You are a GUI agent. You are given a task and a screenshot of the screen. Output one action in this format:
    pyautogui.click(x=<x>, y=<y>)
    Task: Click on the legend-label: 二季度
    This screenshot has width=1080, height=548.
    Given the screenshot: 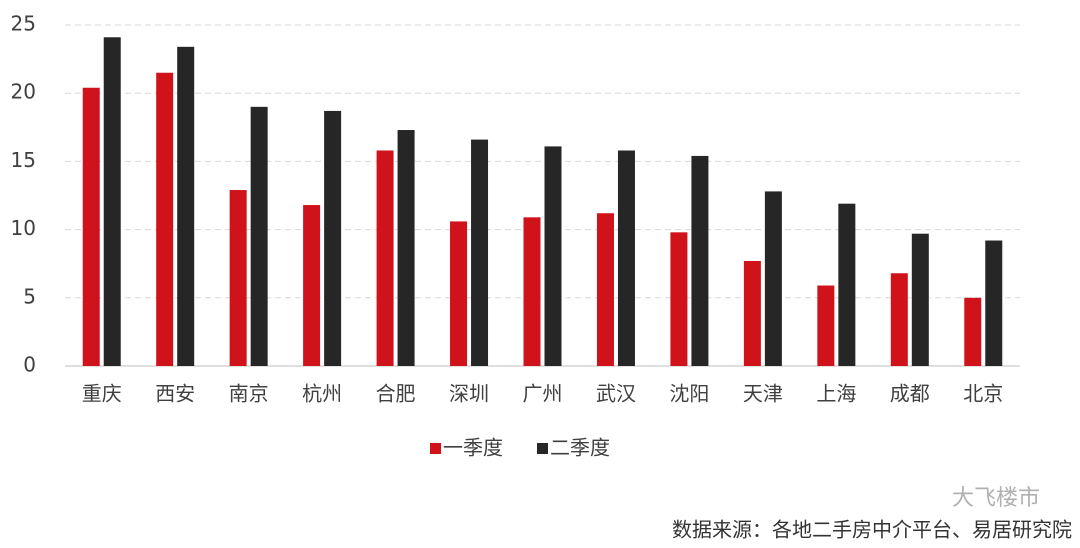 What is the action you would take?
    pyautogui.click(x=580, y=448)
    